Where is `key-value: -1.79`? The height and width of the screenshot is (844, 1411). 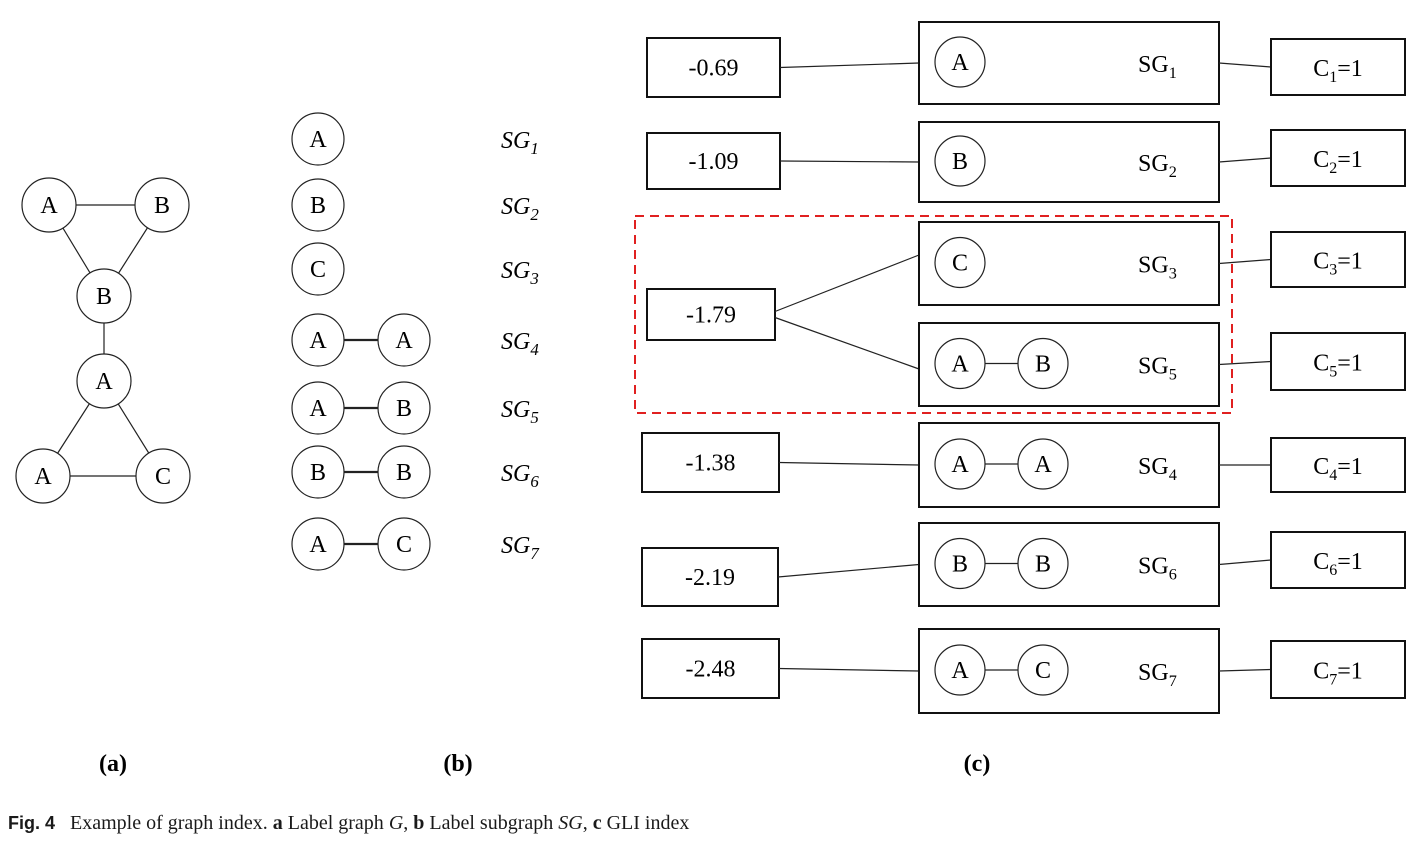 key-value: -1.79 is located at coordinates (711, 316).